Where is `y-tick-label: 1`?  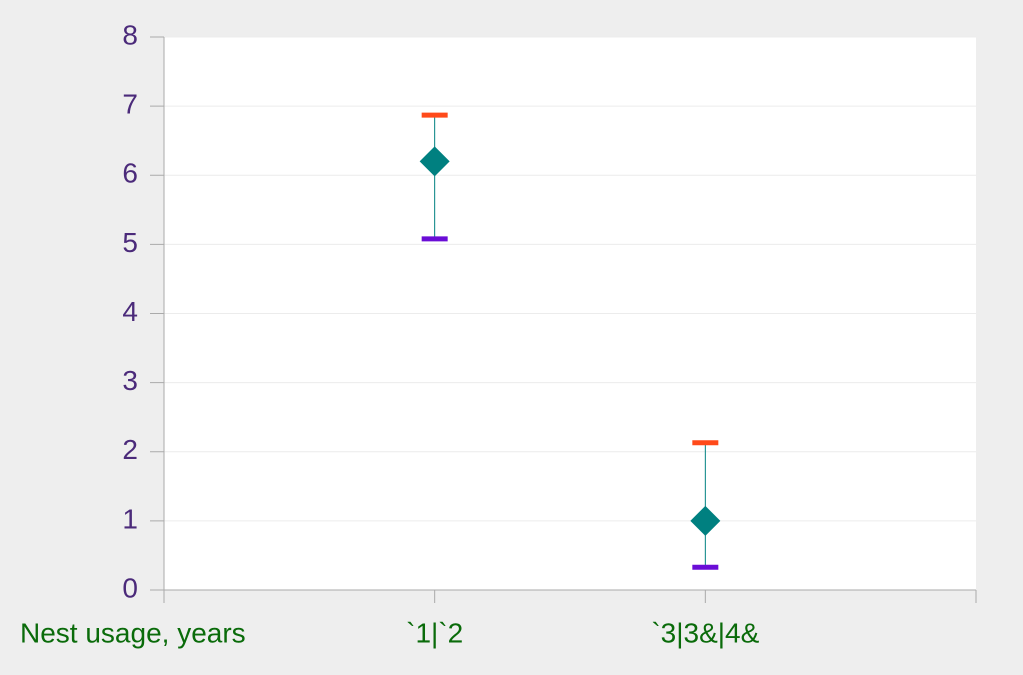
y-tick-label: 1 is located at coordinates (130, 518).